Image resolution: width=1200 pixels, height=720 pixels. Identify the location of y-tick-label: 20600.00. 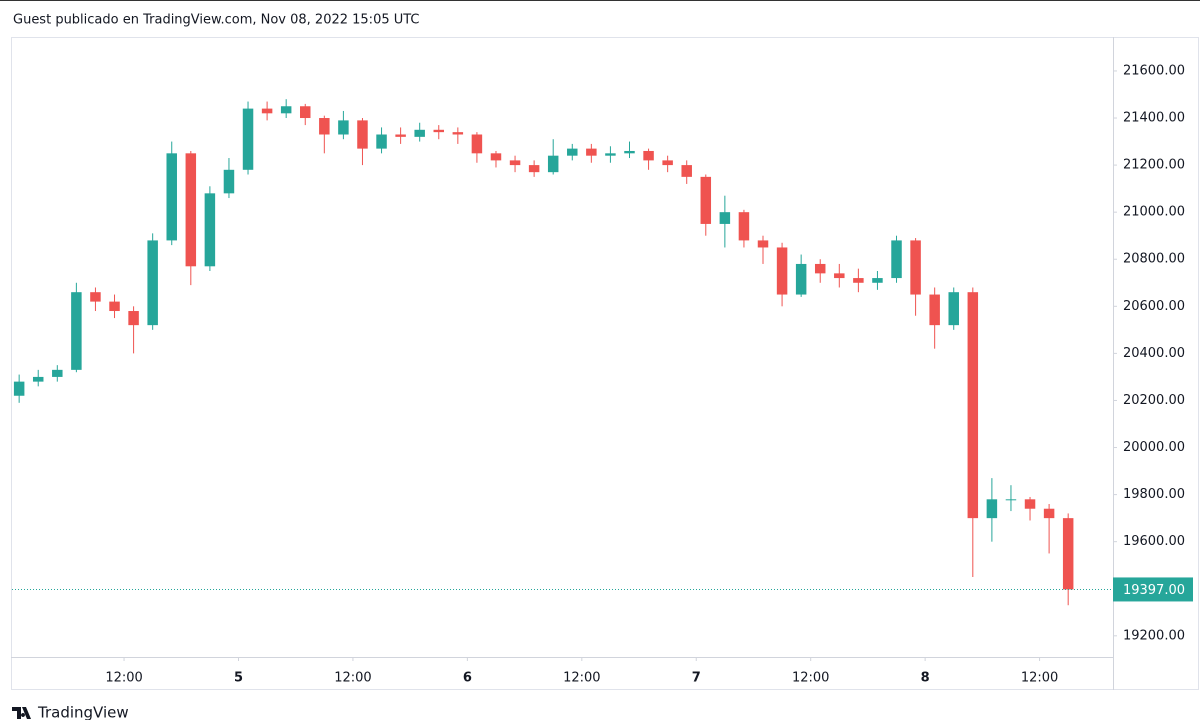
(1154, 306).